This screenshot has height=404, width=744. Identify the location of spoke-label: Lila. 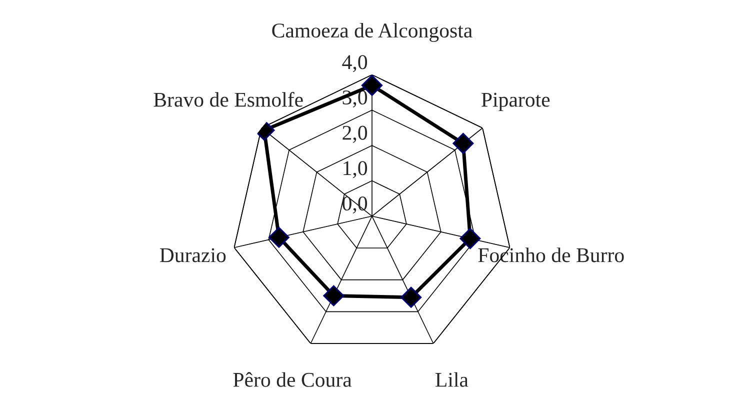
(452, 379).